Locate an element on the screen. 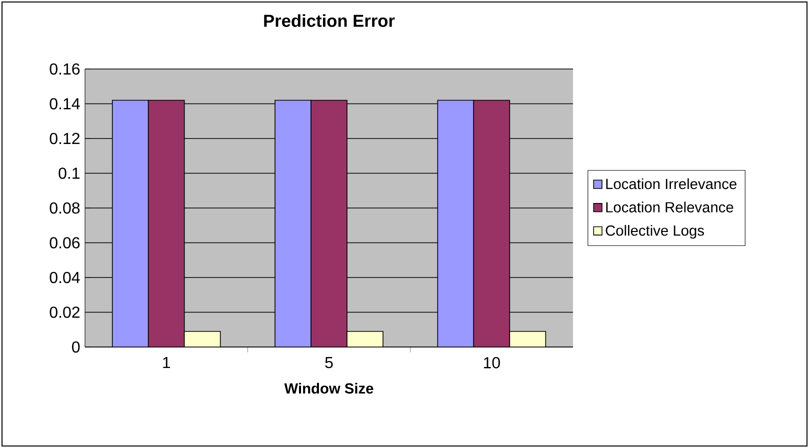  legend-label: Location Relevance is located at coordinates (670, 207).